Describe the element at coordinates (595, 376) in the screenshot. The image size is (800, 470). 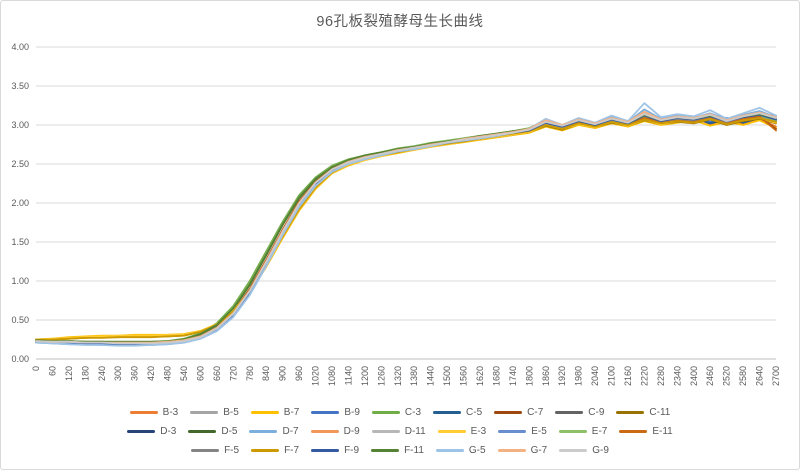
I see `x-axis-tick-label: 2040` at that location.